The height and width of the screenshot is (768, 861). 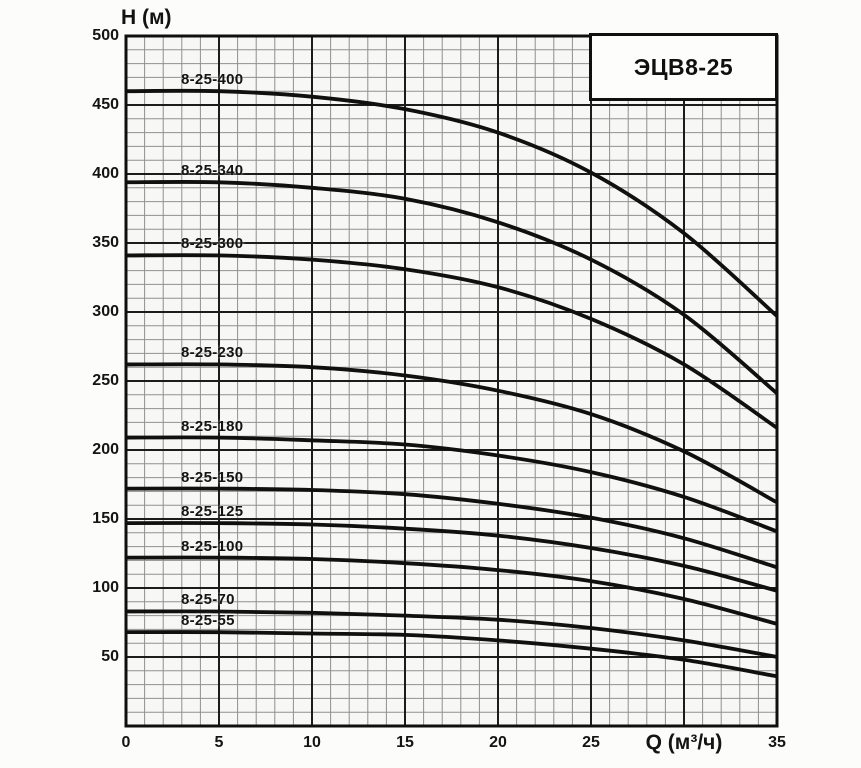 What do you see at coordinates (212, 80) in the screenshot?
I see `curve-label-8-25-400: 8-25-400` at bounding box center [212, 80].